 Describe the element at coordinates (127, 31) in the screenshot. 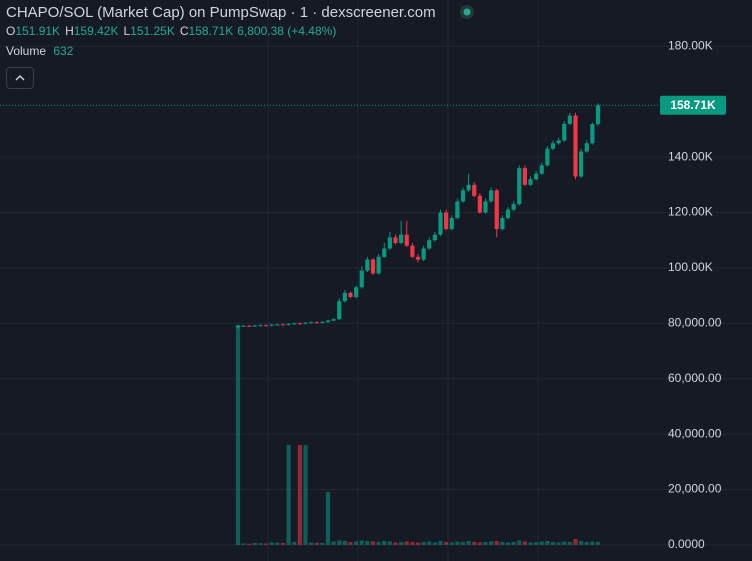

I see `ohlc-key: L` at that location.